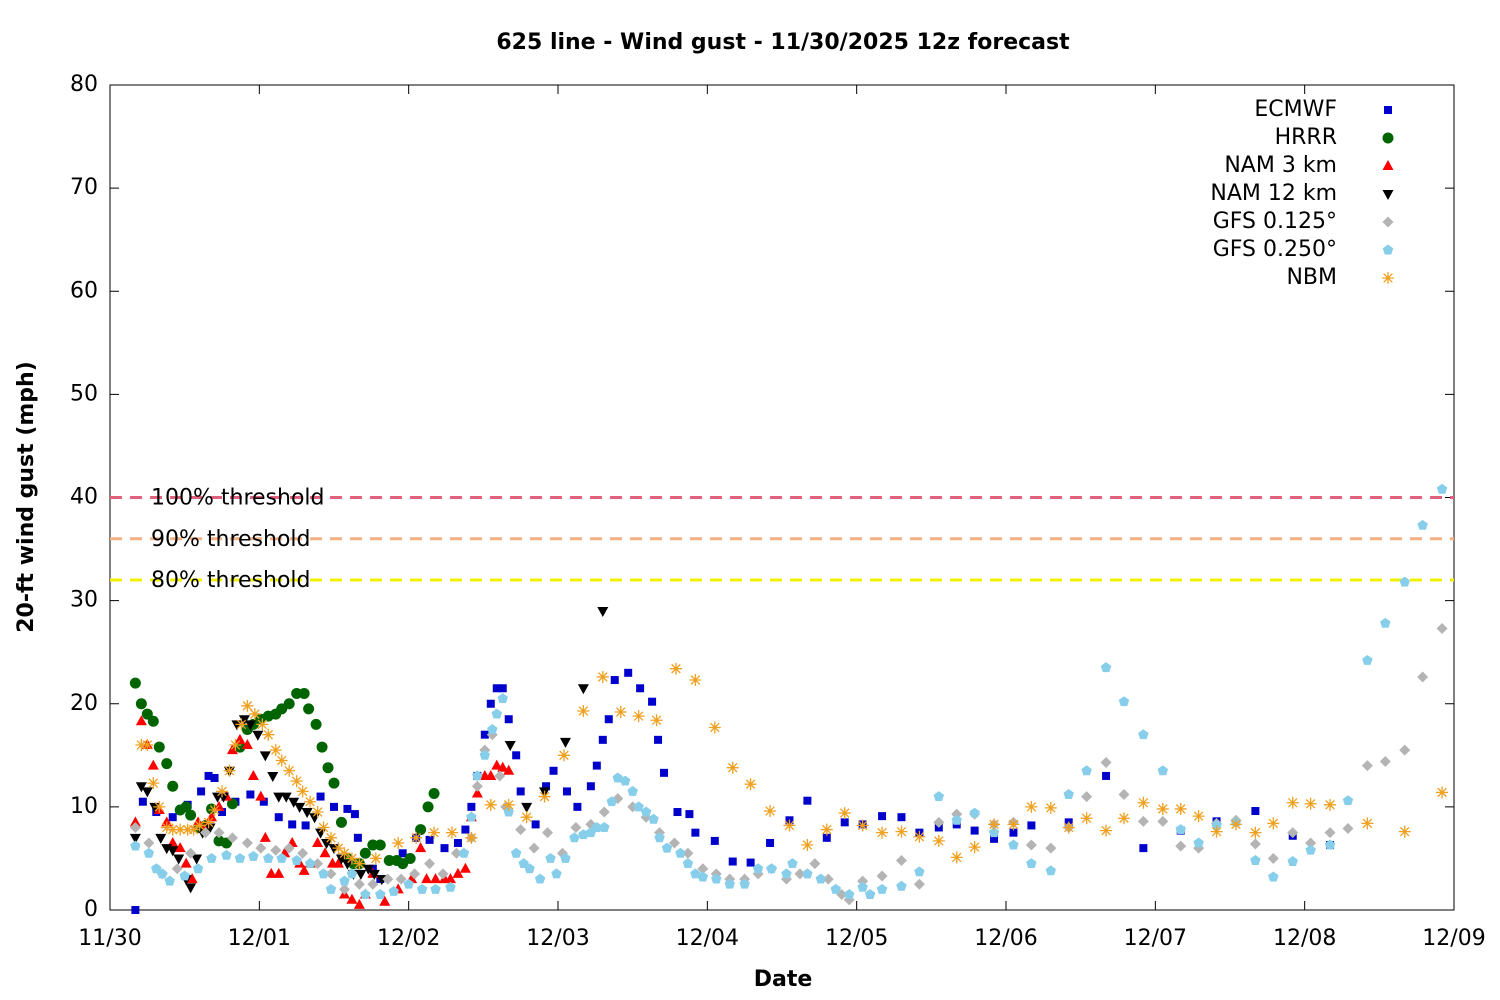 The image size is (1500, 1000). Describe the element at coordinates (84, 806) in the screenshot. I see `y-tick-label: 10` at that location.